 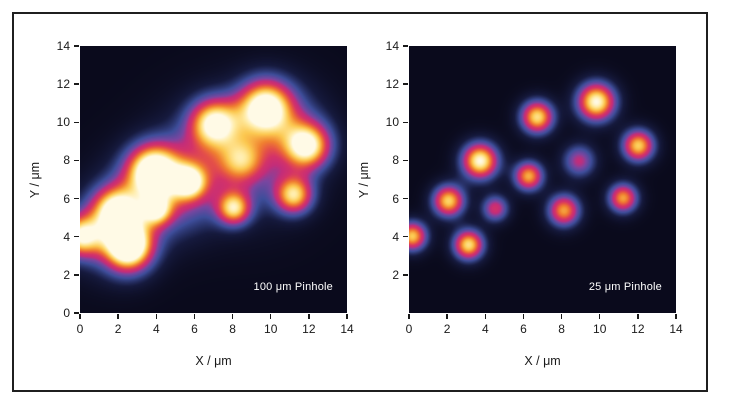 I want to click on pinhole-size-annotation: 25 μm Pinhole, so click(x=625, y=287).